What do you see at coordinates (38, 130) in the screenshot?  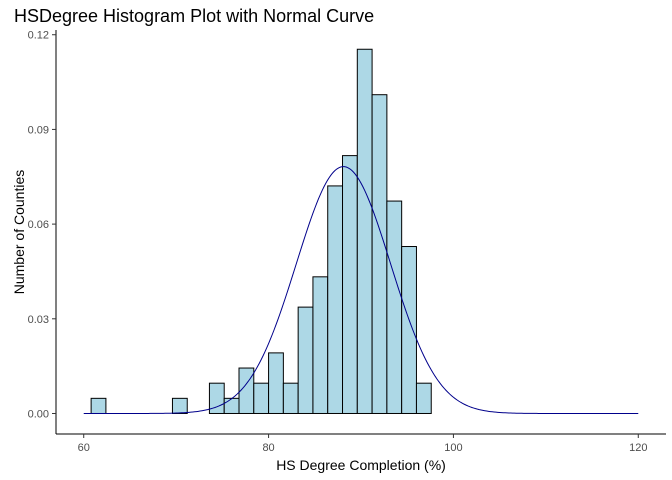 I see `y-tick-label: 0.09` at bounding box center [38, 130].